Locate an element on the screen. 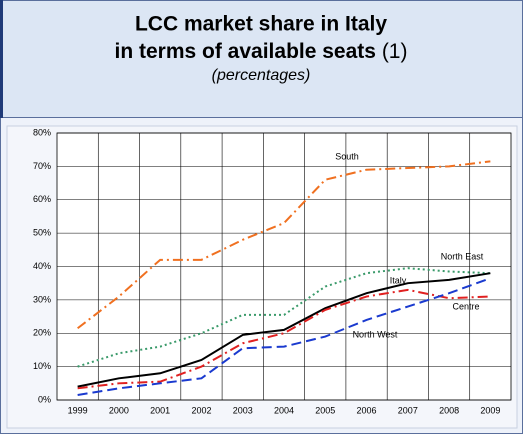 The image size is (523, 434). chart-title: in terms of available seats (1) is located at coordinates (261, 51).